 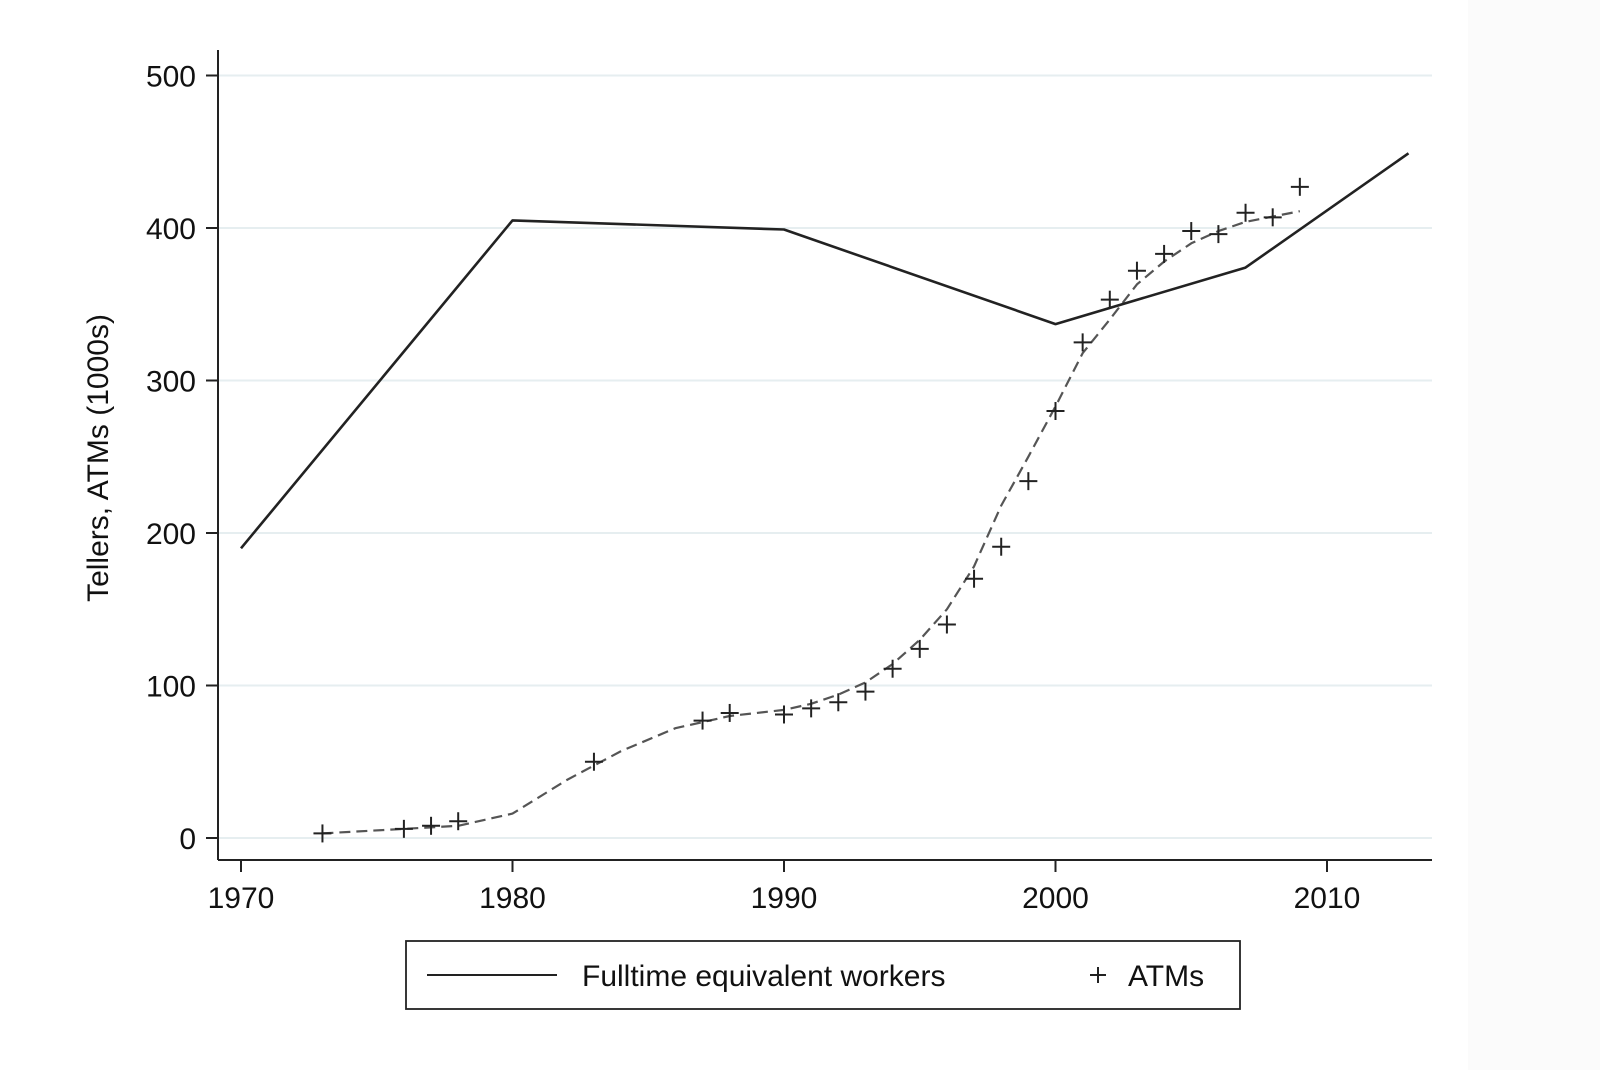 I want to click on background-strip, so click(x=1534, y=535).